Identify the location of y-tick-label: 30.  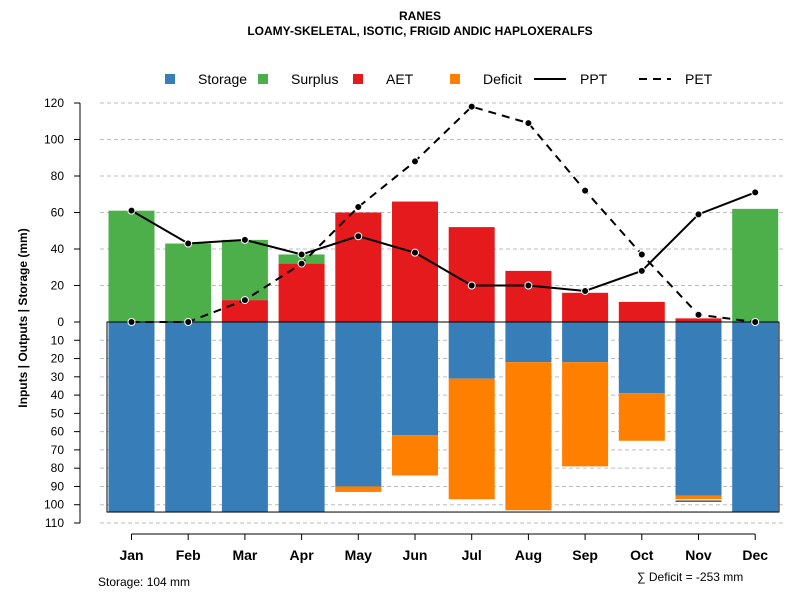
(58, 377).